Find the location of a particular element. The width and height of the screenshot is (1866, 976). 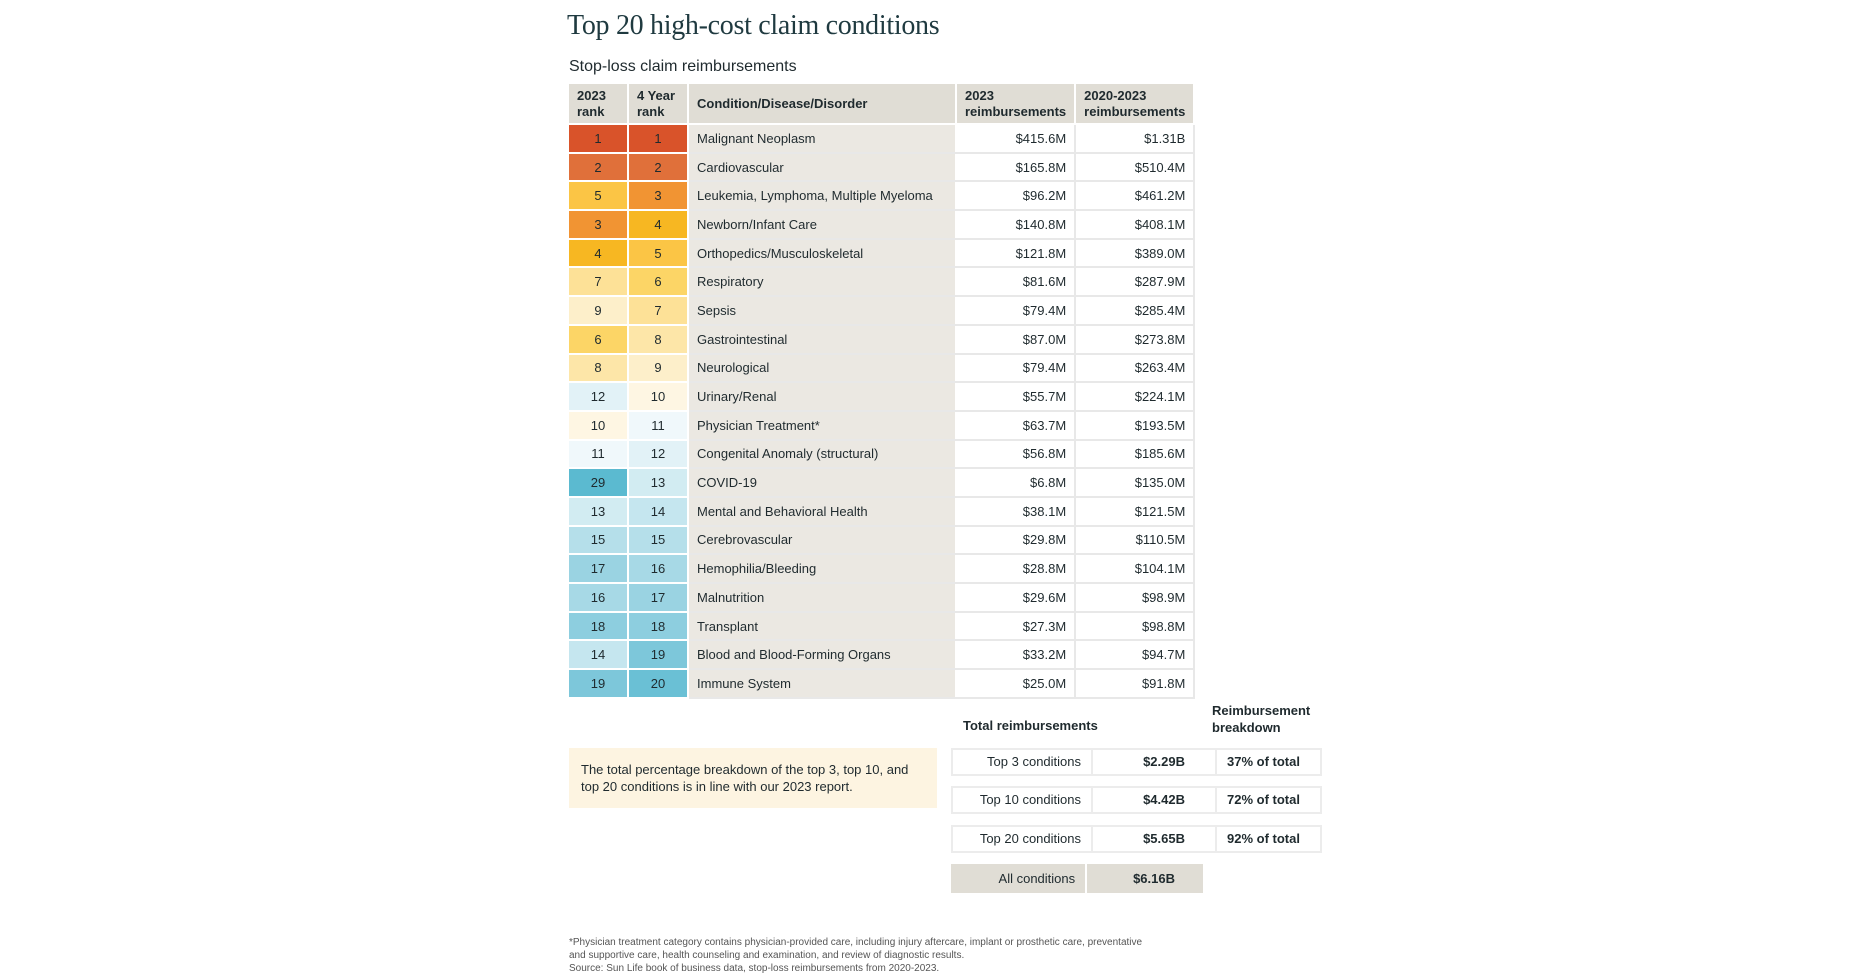

rank-2023-cell: 15 is located at coordinates (599, 540).